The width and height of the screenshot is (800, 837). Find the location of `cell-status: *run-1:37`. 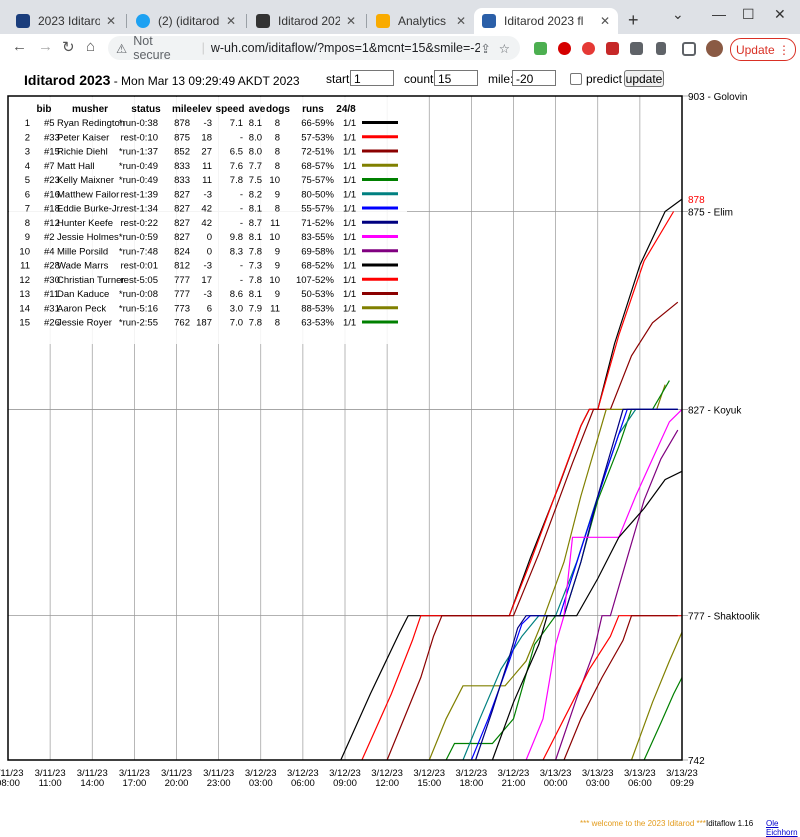

cell-status: *run-1:37 is located at coordinates (138, 152).